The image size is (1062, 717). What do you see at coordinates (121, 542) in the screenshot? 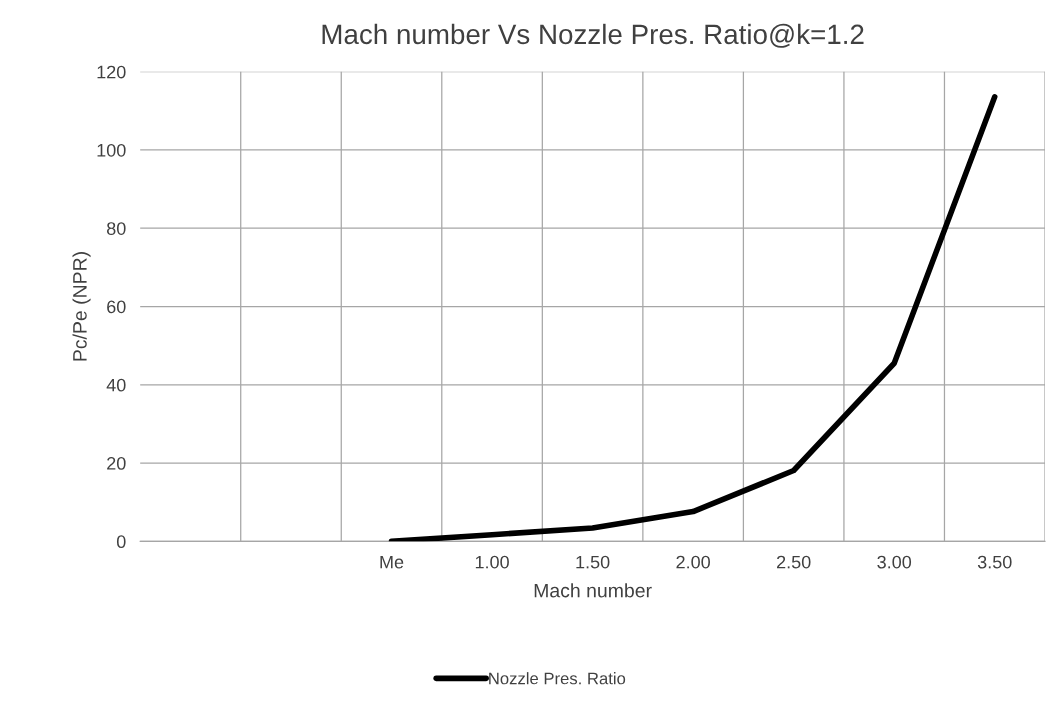
I see `y-tick-label: 0` at bounding box center [121, 542].